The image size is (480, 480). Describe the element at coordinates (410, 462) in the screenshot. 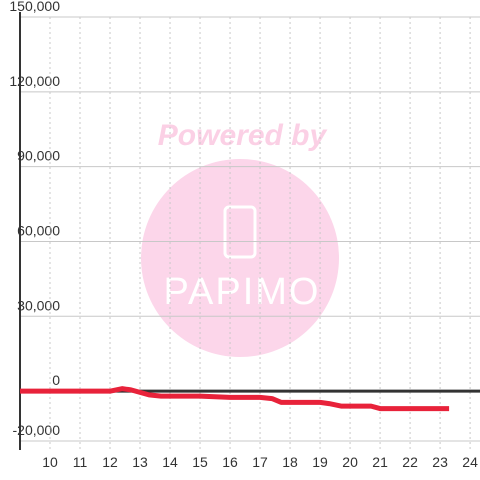

I see `x-tick-label: 22` at that location.